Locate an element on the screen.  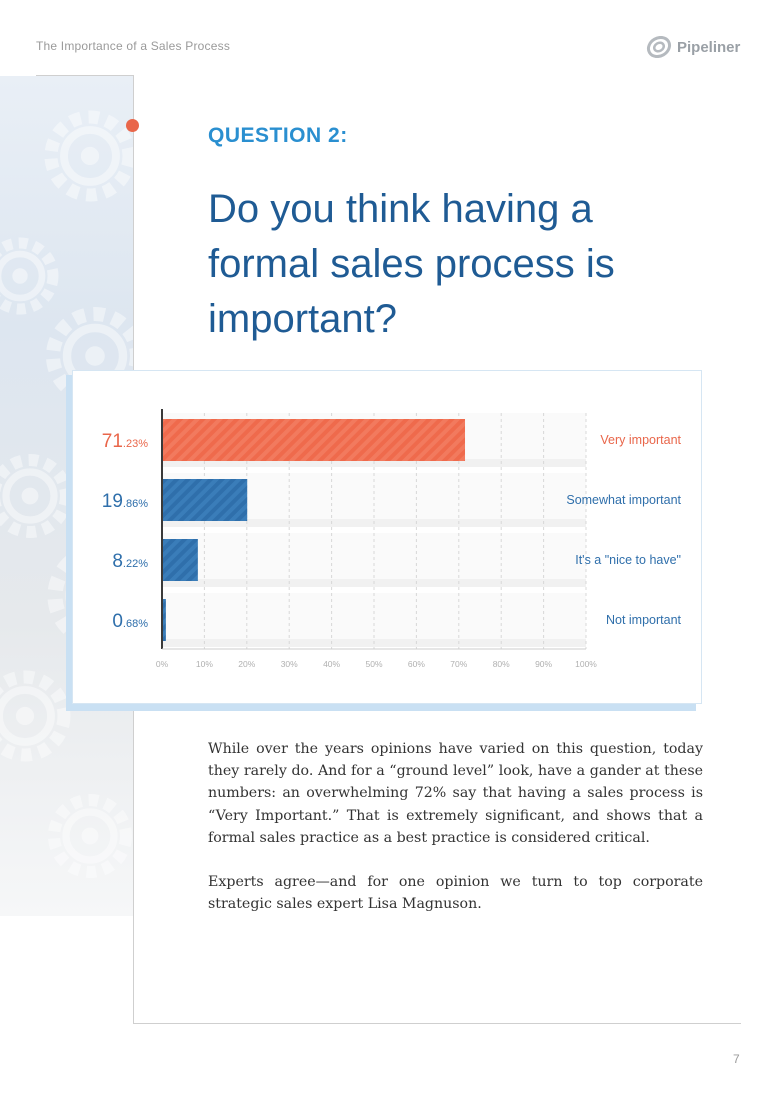
frame-divider-top is located at coordinates (85, 75).